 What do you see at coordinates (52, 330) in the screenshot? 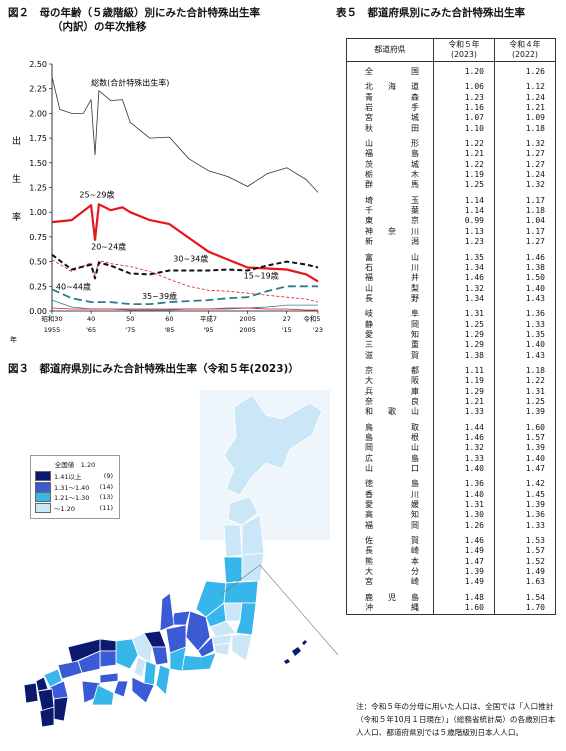
I see `x-tick-label-bottom: 1955` at bounding box center [52, 330].